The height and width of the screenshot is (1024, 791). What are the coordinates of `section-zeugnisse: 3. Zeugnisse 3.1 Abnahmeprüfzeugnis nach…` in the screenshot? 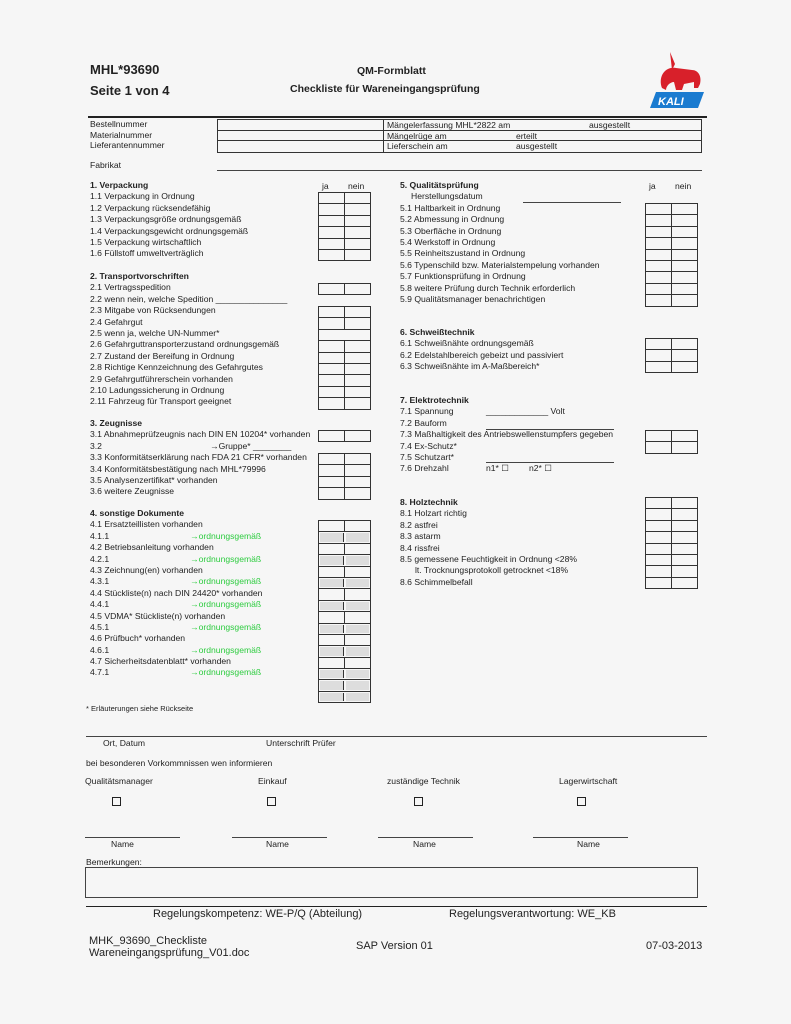 It's located at (200, 457).